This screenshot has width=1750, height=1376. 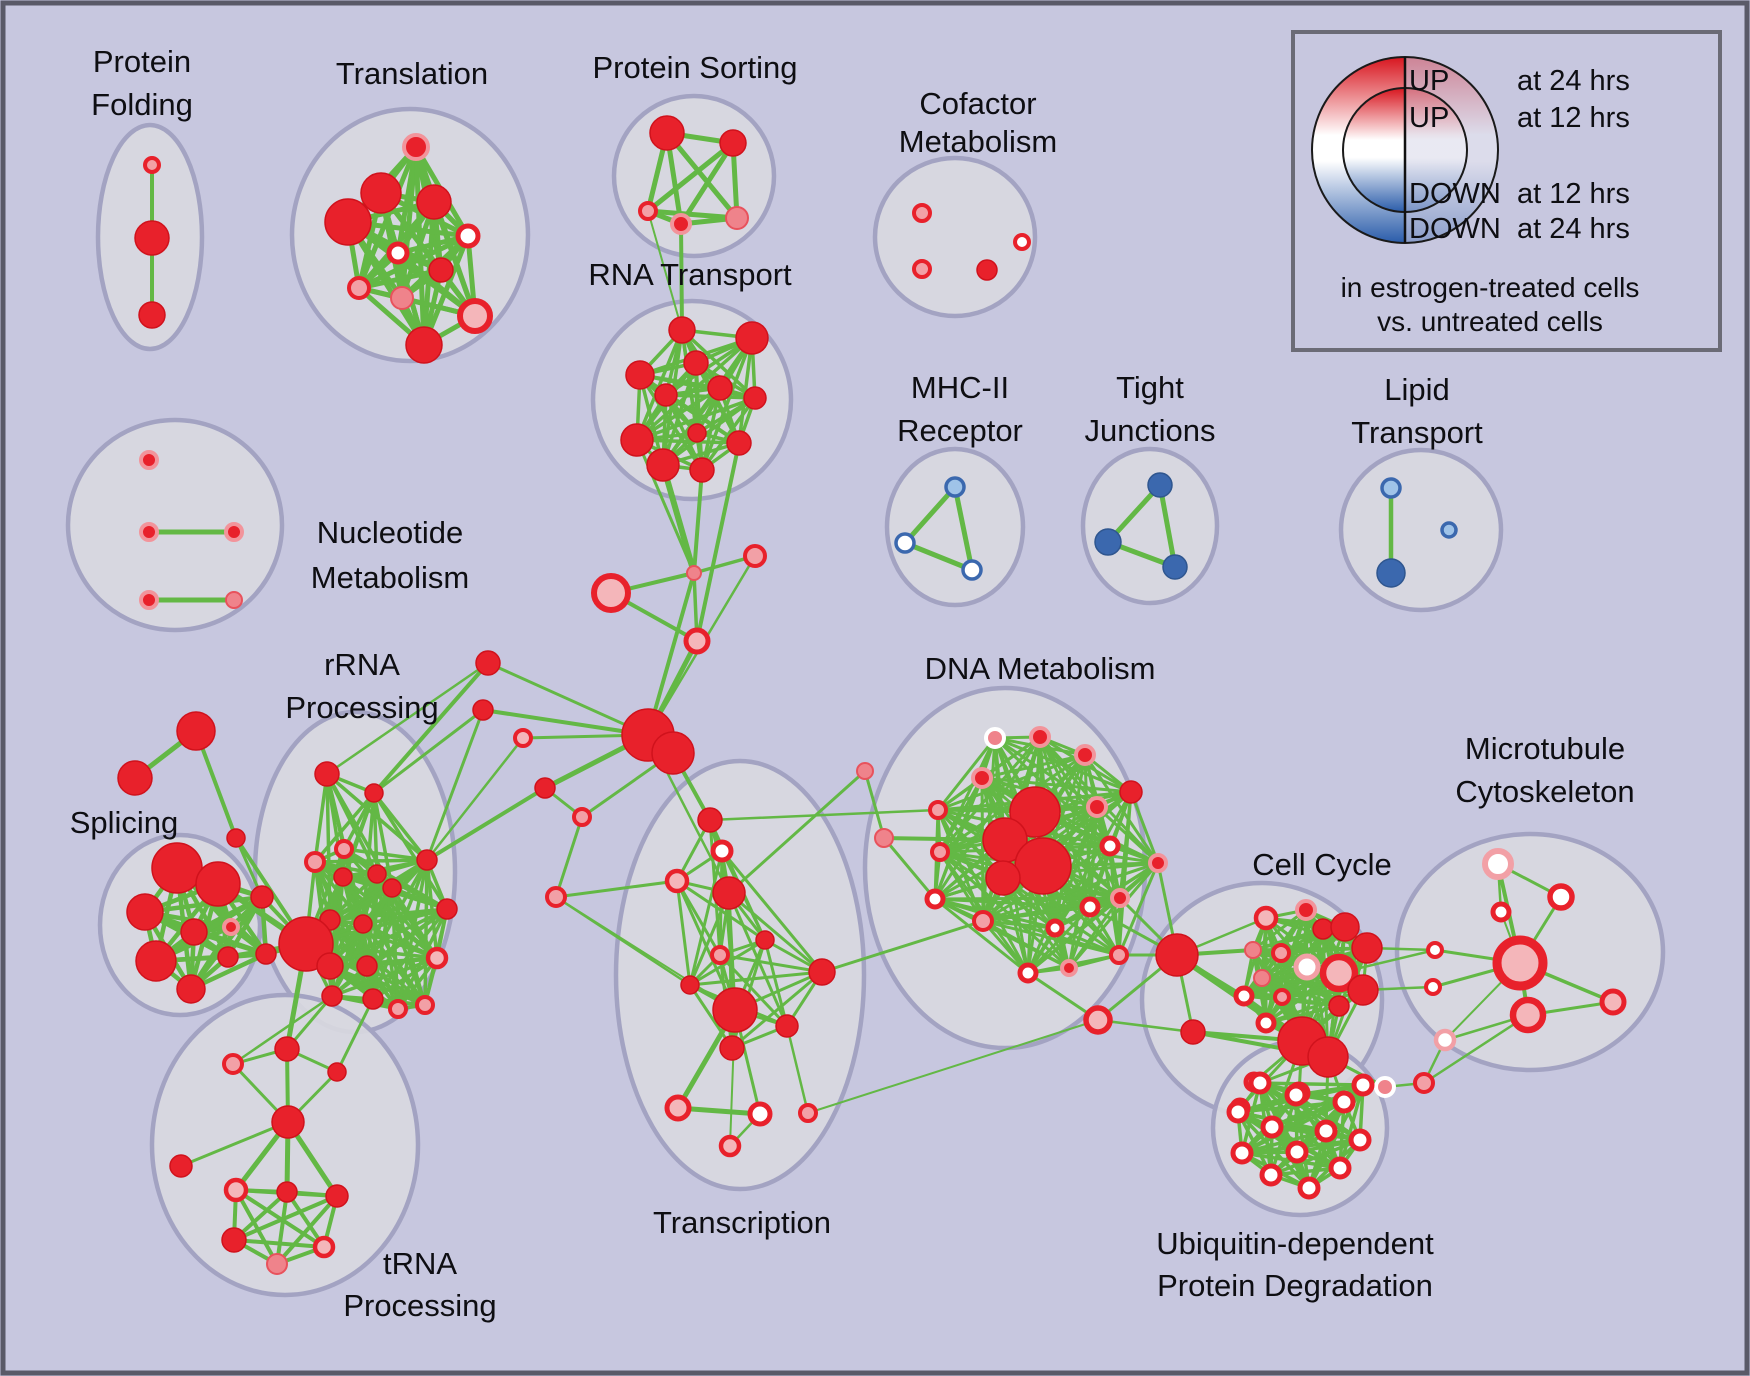 I want to click on cluster-label-ubiquitin-degradation: Protein Degradation, so click(x=1295, y=1285).